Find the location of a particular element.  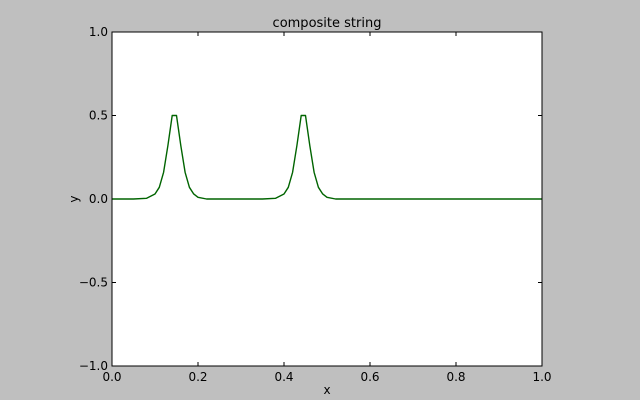

y-tick-label: −0.5 is located at coordinates (93, 283).